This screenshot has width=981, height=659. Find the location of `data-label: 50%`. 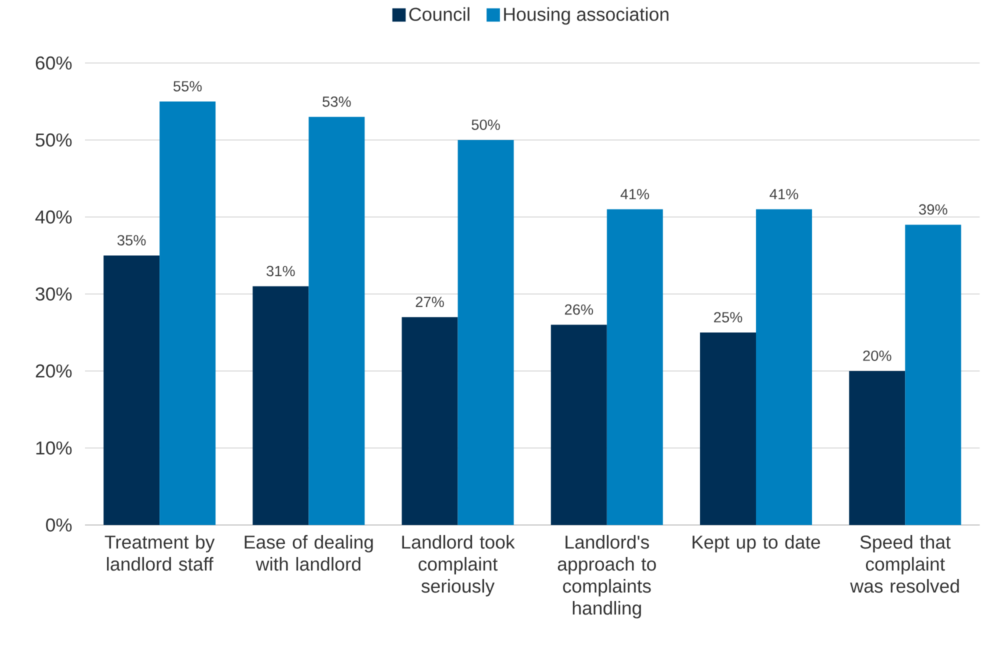

data-label: 50% is located at coordinates (486, 125).